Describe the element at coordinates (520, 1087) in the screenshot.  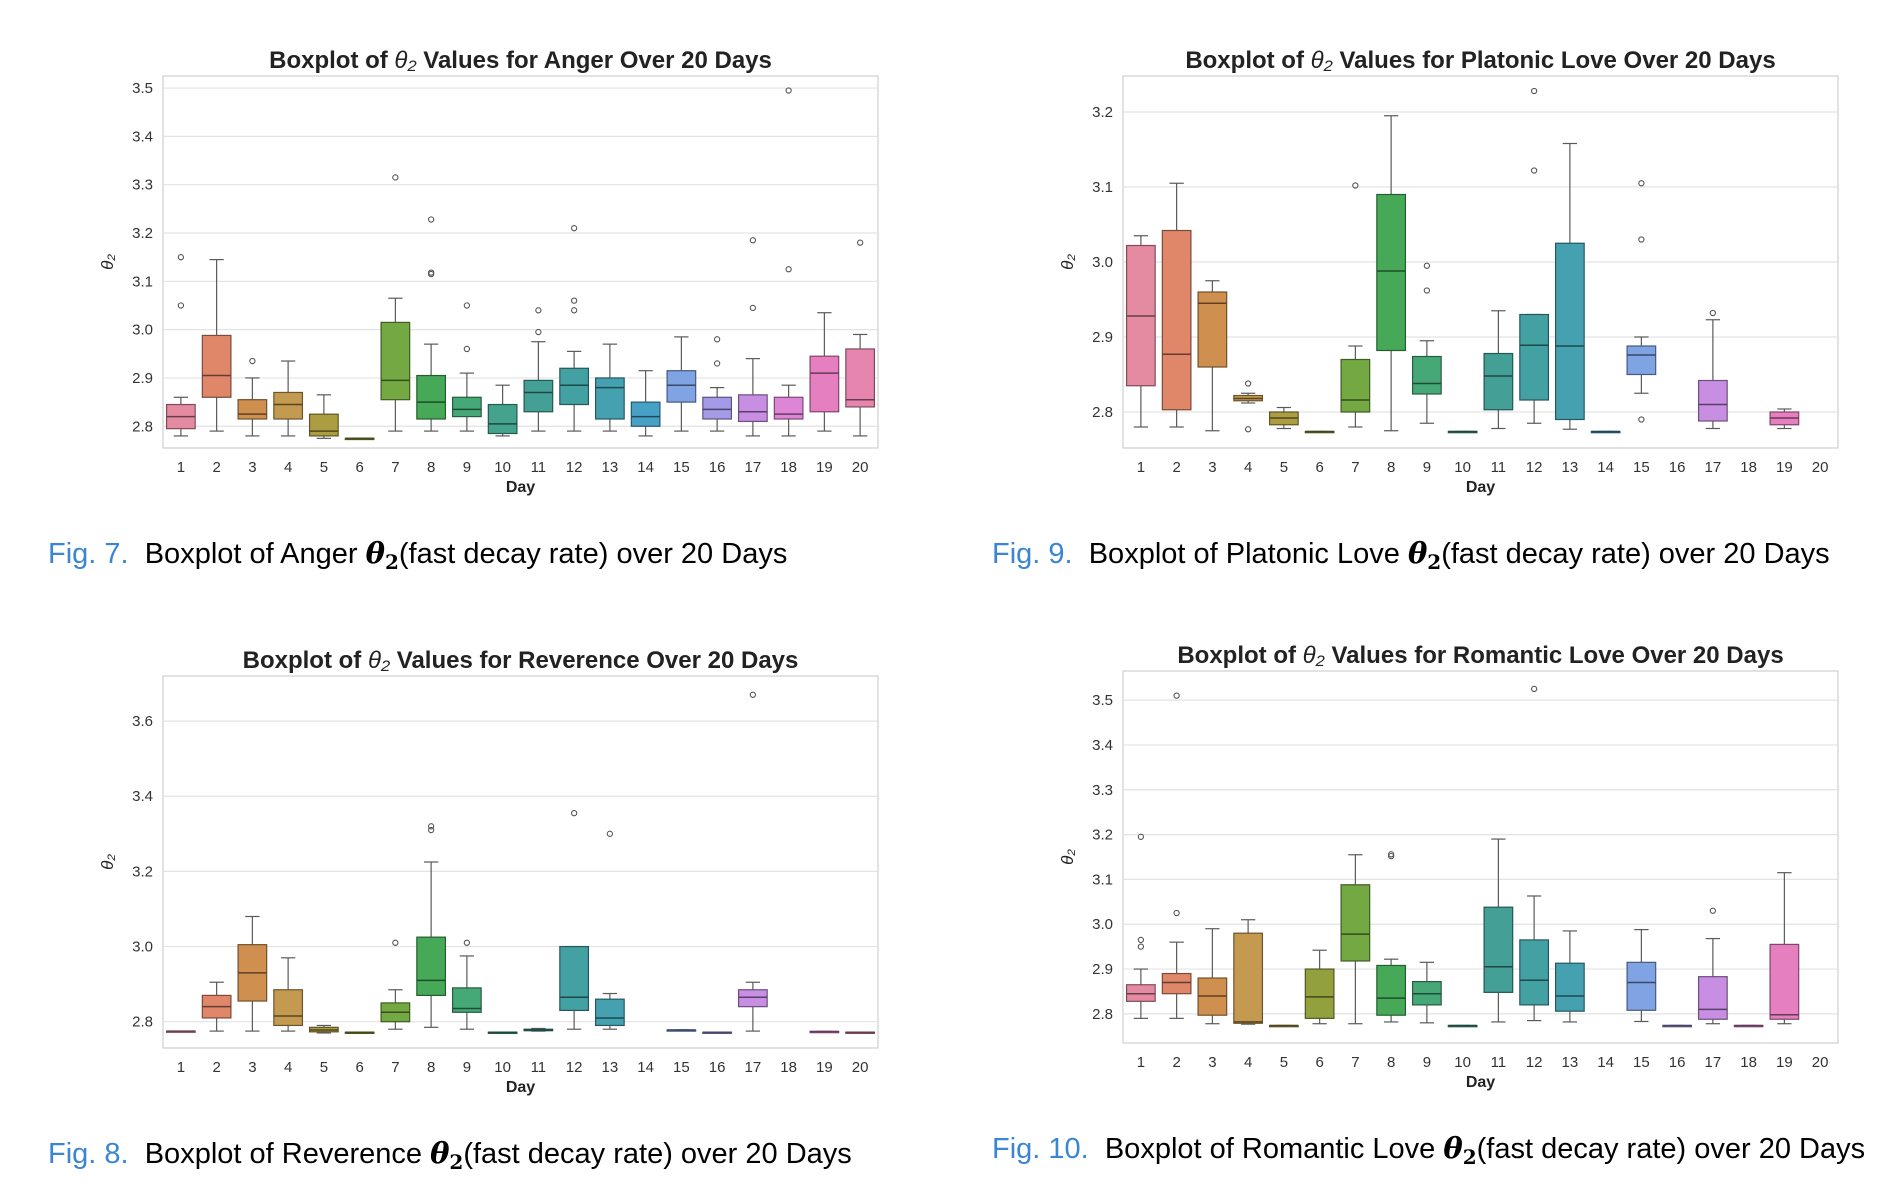
I see `x-axis-label: Day` at that location.